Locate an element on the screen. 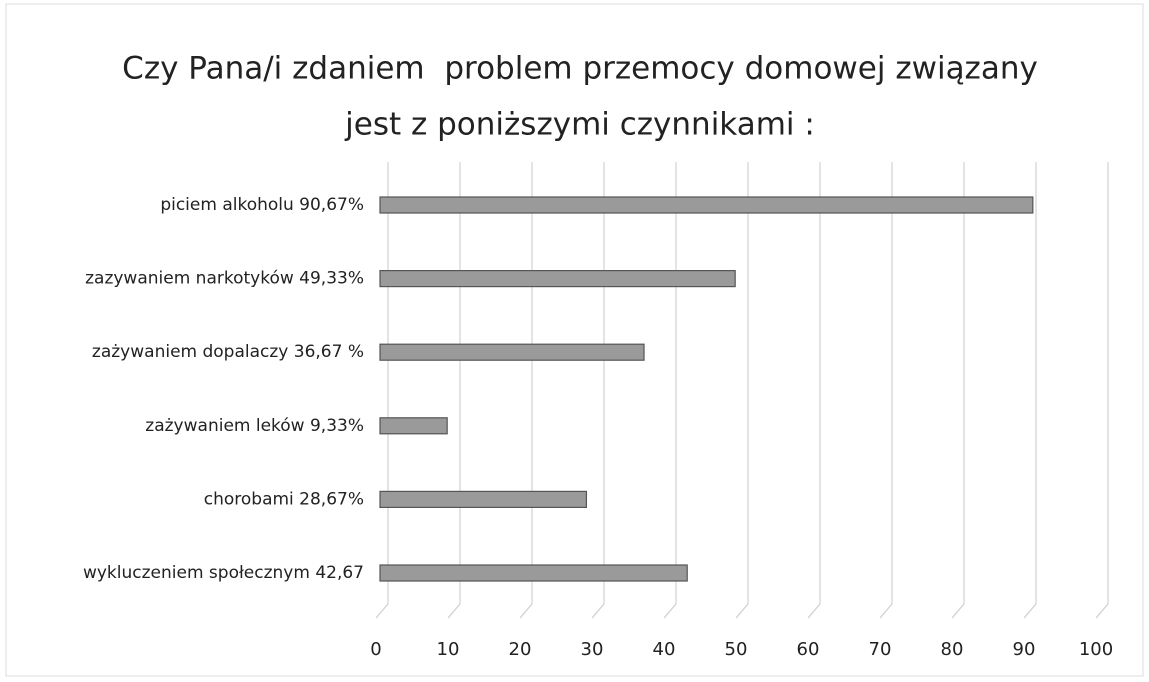 This screenshot has width=1149, height=682. y-tick-label: zażywaniem dopalaczy 36,67 % is located at coordinates (228, 352).